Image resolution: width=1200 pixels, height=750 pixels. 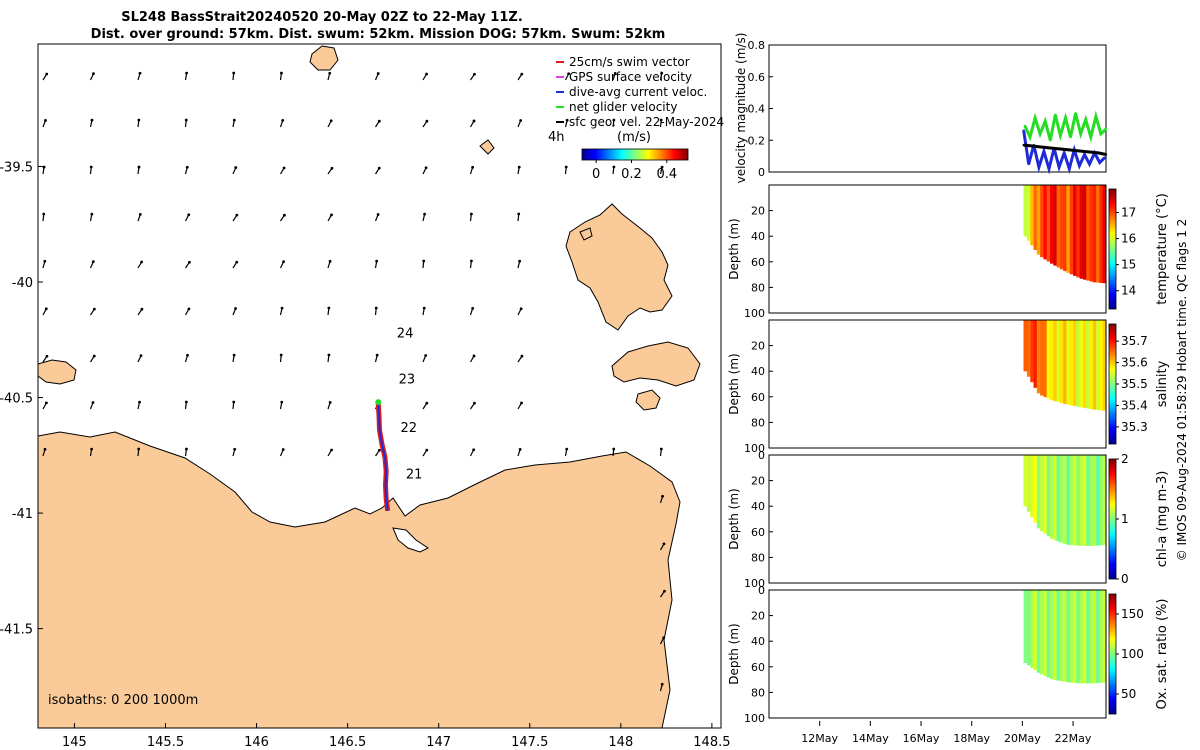 What do you see at coordinates (937, 108) in the screenshot?
I see `velocity-axes` at bounding box center [937, 108].